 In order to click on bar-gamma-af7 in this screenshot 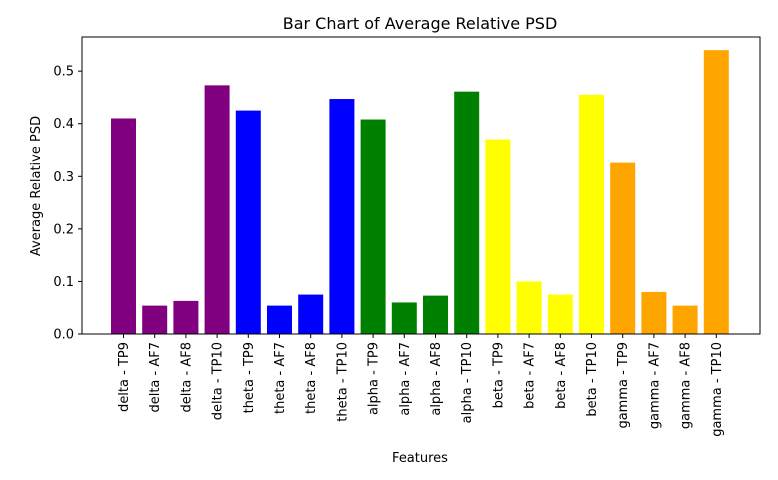, I will do `click(654, 312)`.